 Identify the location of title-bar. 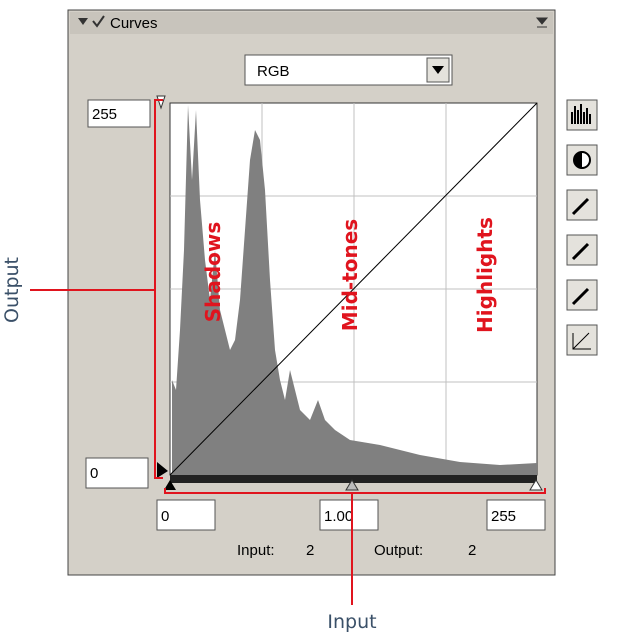
(311, 23).